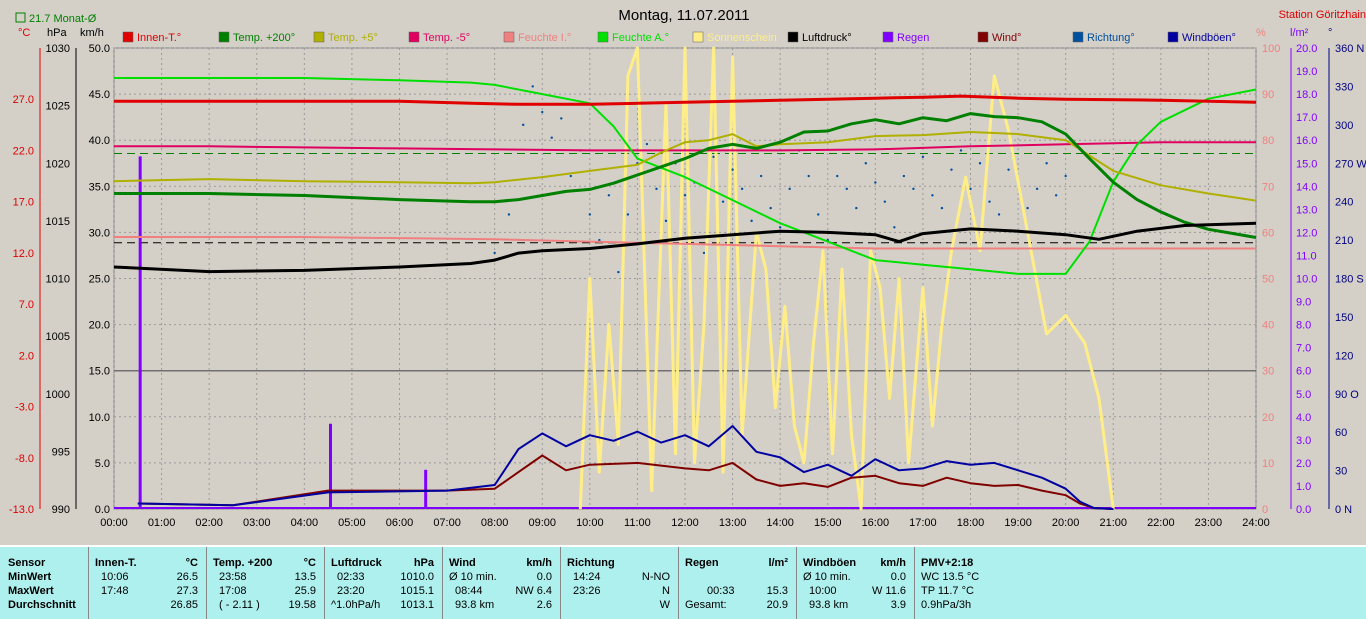 The width and height of the screenshot is (1366, 619). Describe the element at coordinates (23, 203) in the screenshot. I see `temp-tick-label: 17.0` at that location.